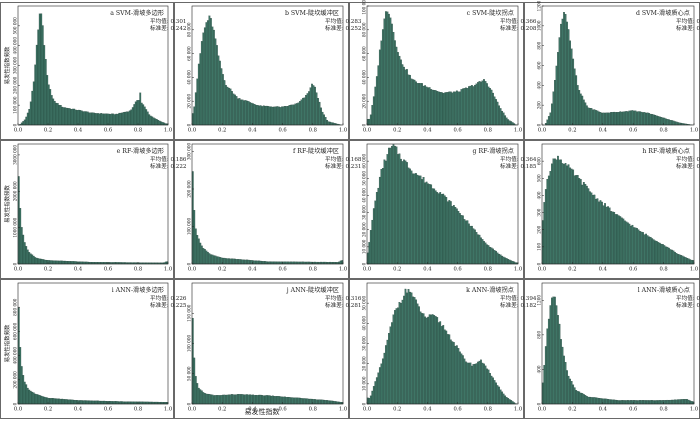 The width and height of the screenshot is (700, 421). Describe the element at coordinates (78, 410) in the screenshot. I see `x-tick-label: 0.4` at that location.